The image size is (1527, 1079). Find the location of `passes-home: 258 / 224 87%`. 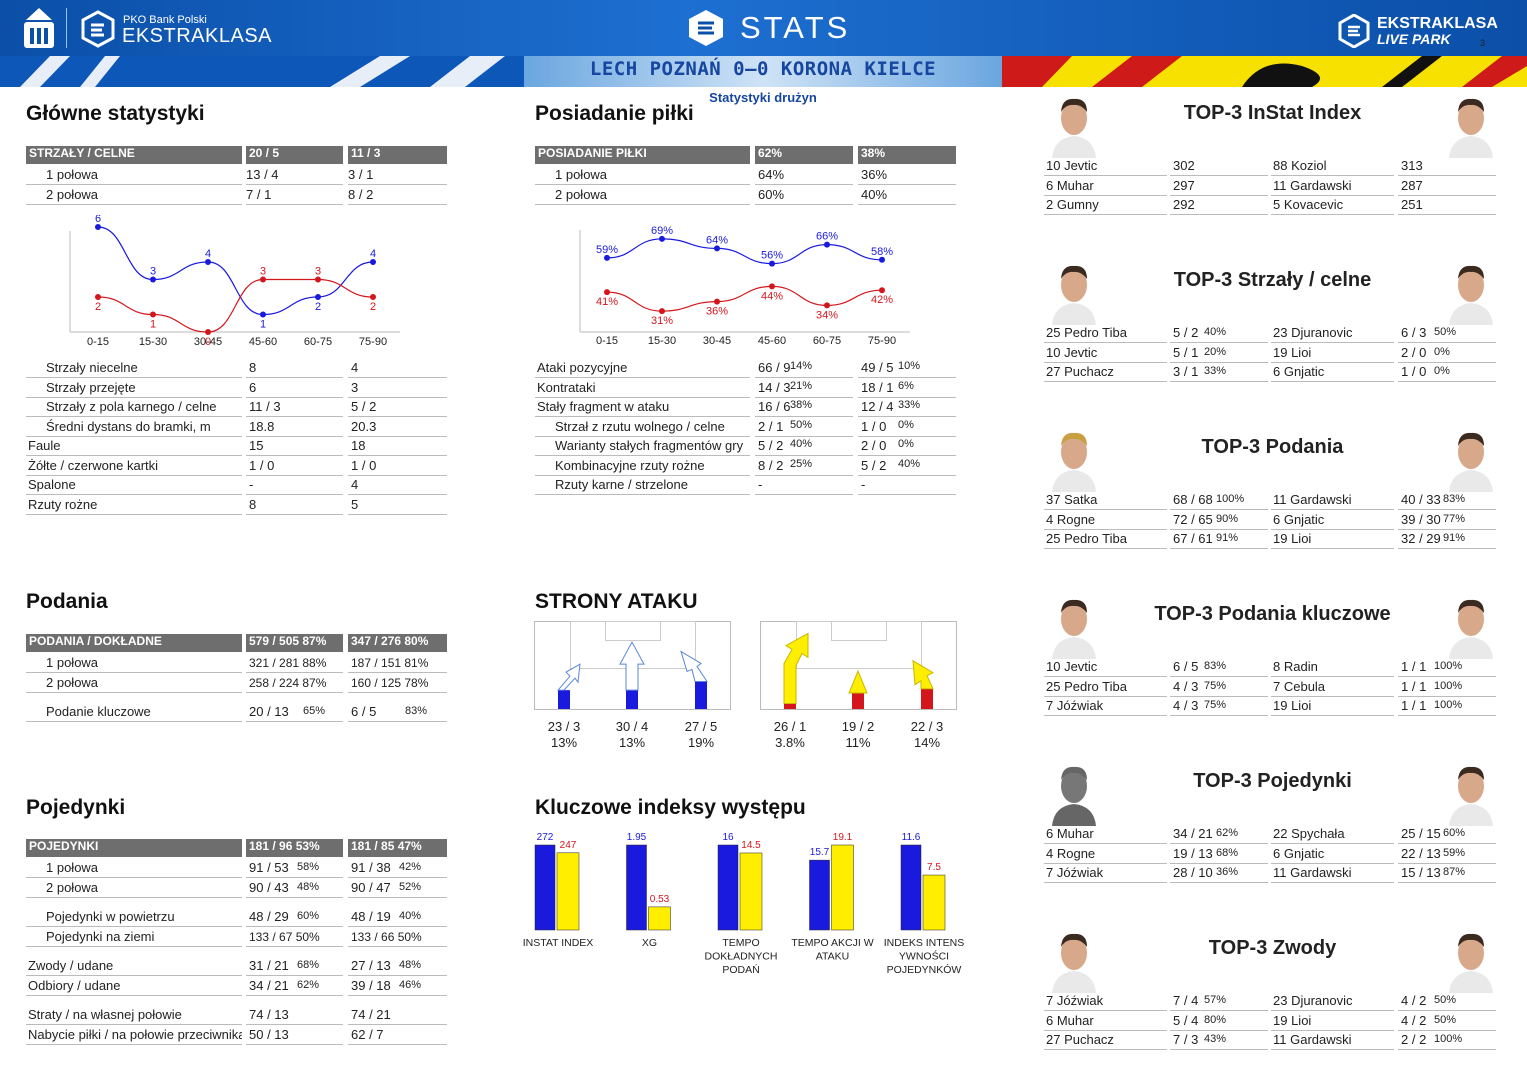

passes-home: 258 / 224 87% is located at coordinates (294, 683).